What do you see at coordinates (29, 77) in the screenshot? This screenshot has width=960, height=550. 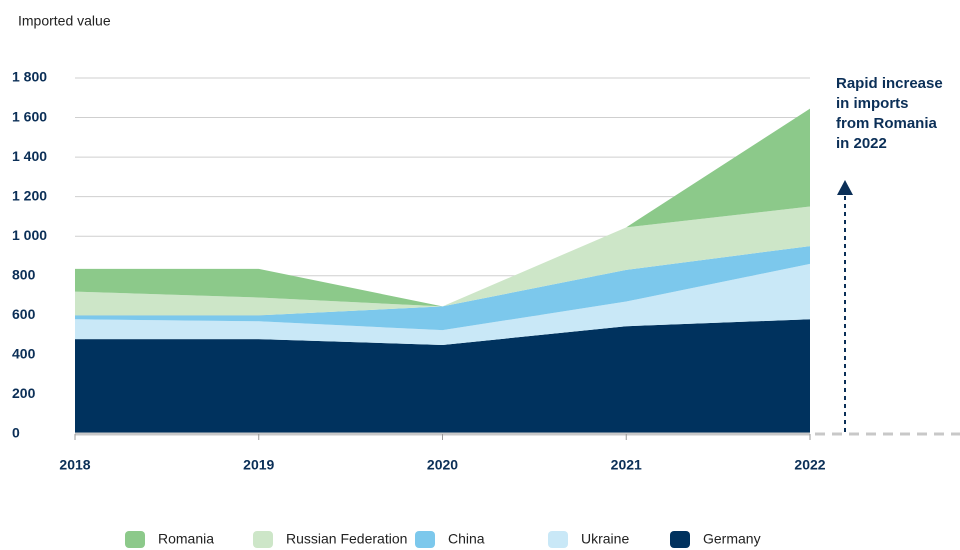 I see `y-tick-label: 1 800` at bounding box center [29, 77].